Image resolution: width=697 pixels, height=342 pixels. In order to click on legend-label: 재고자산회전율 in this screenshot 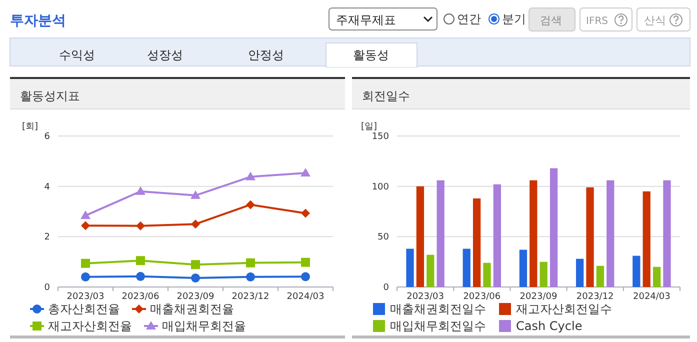, I will do `click(90, 326)`.